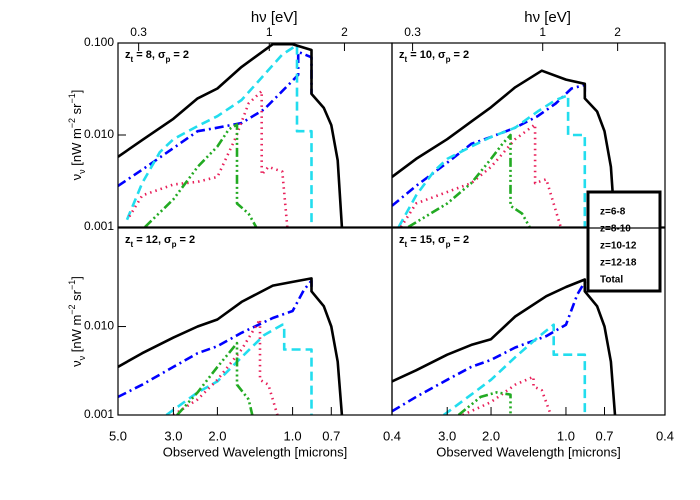  I want to click on legend-entry: z=10-12, so click(618, 246).